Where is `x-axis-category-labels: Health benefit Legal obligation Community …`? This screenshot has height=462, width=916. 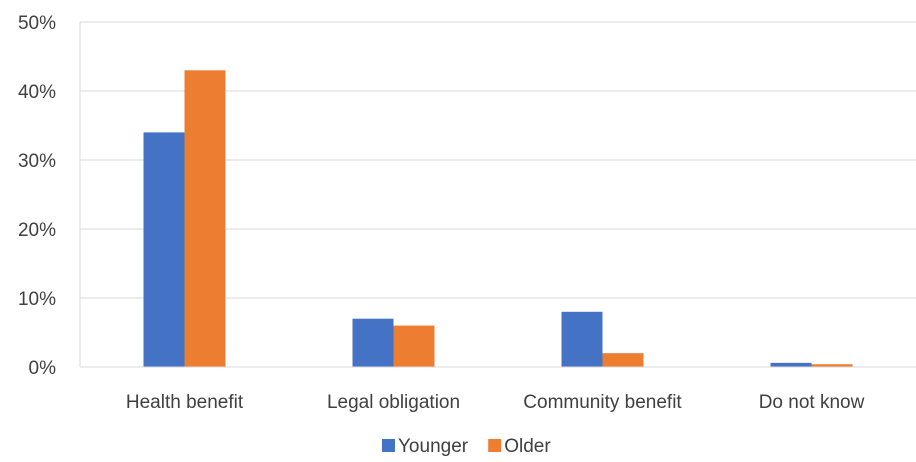
x-axis-category-labels: Health benefit Legal obligation Community … is located at coordinates (495, 402).